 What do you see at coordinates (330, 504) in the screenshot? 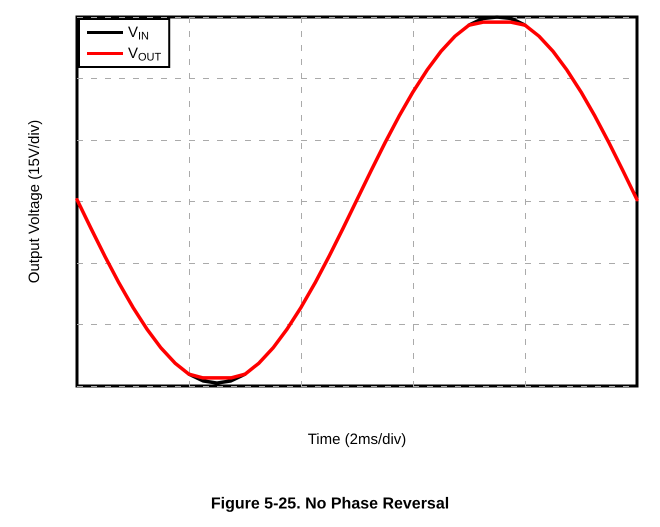
I see `text: Figure 5-25. No Phase Reversal` at bounding box center [330, 504].